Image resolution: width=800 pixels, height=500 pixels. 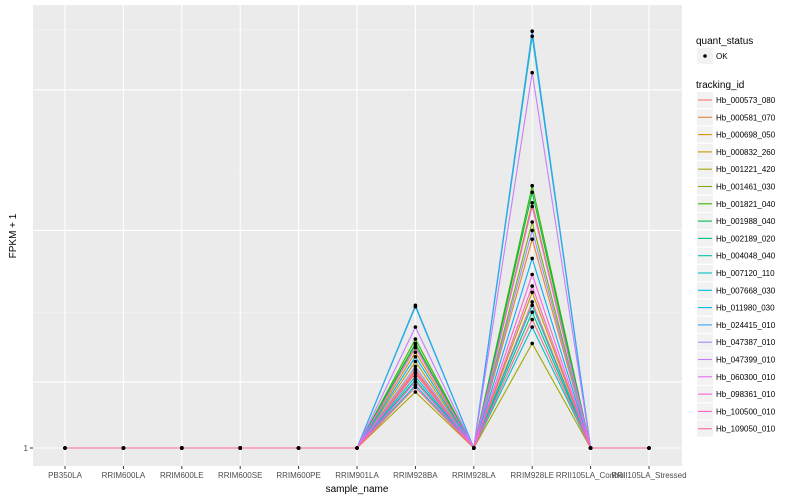 What do you see at coordinates (13, 235) in the screenshot?
I see `y-axis-title: FPKM + 1` at bounding box center [13, 235].